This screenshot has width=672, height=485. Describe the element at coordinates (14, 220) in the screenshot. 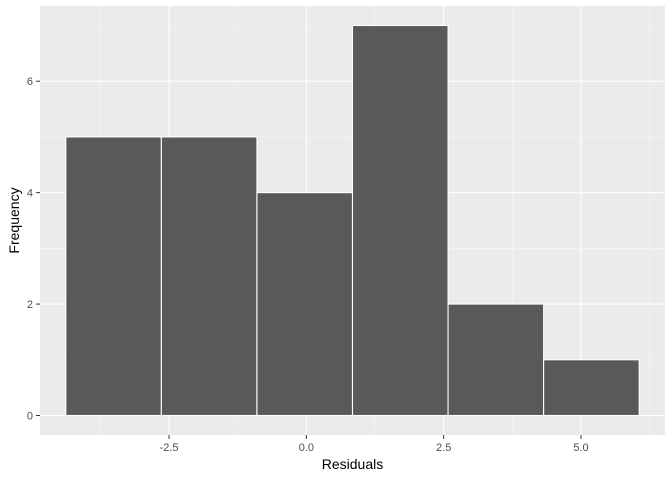

I see `y-axis-title: Frequency` at that location.